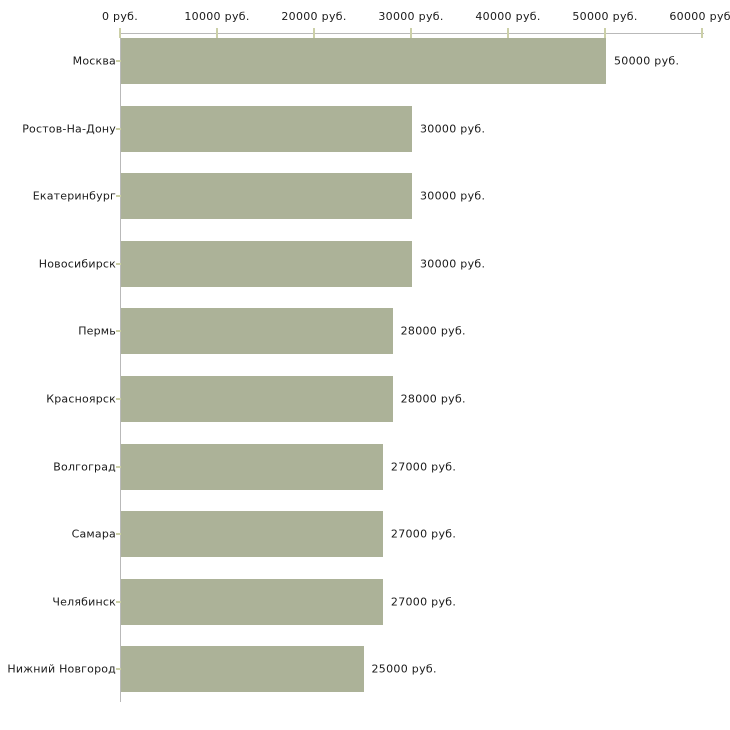 Image resolution: width=730 pixels, height=730 pixels. I want to click on y-axis-line, so click(120, 368).